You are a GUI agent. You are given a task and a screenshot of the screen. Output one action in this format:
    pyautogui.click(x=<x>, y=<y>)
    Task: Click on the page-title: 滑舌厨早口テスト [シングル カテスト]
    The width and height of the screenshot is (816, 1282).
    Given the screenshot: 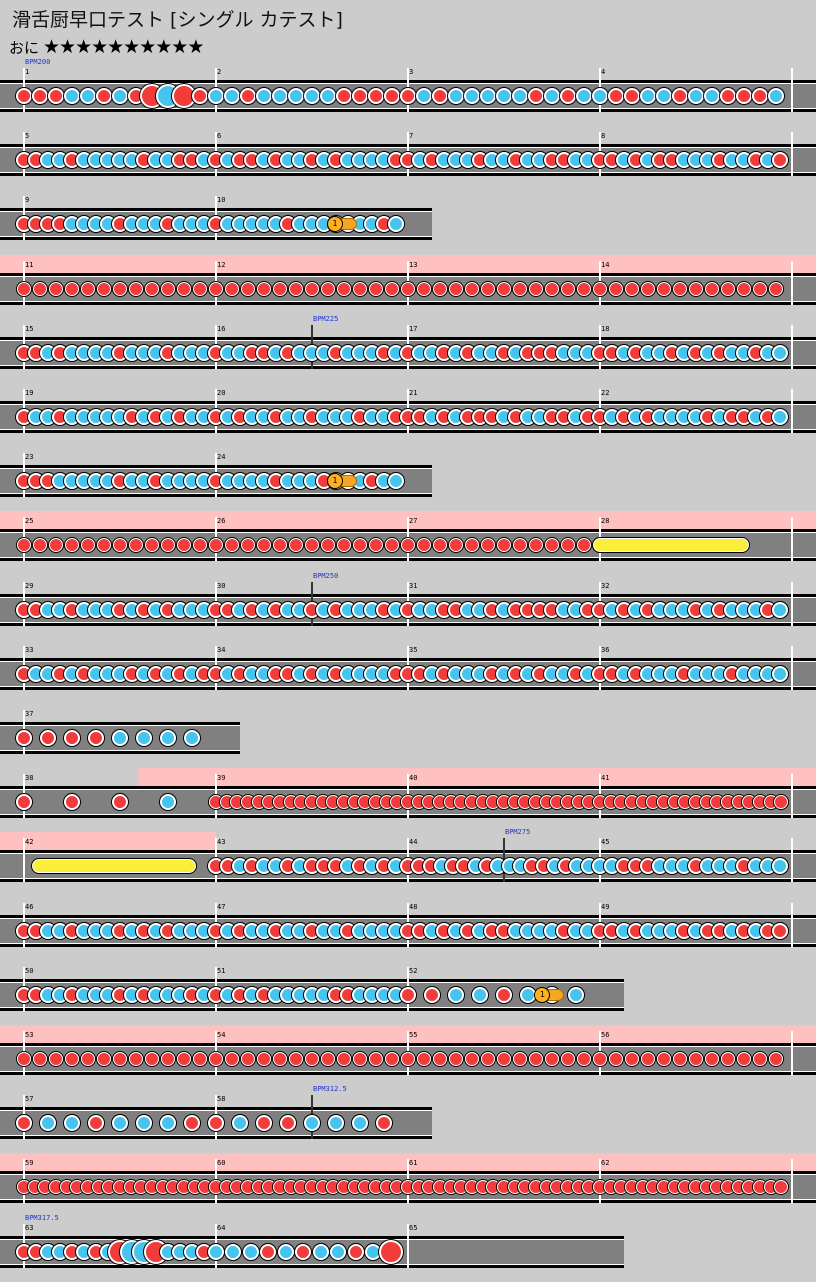 What is the action you would take?
    pyautogui.click(x=177, y=20)
    